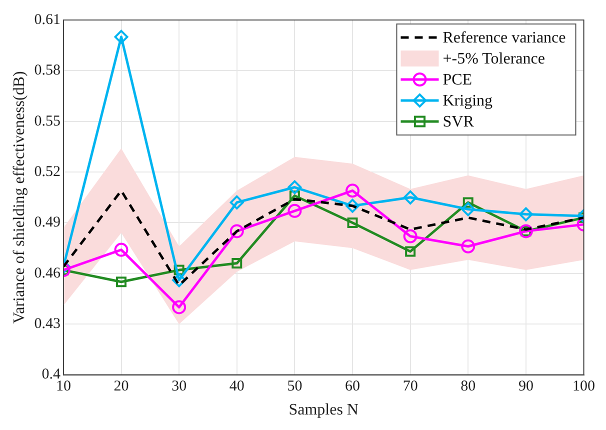 This screenshot has width=606, height=430. Describe the element at coordinates (47, 121) in the screenshot. I see `y-tick-label: 0.55` at that location.